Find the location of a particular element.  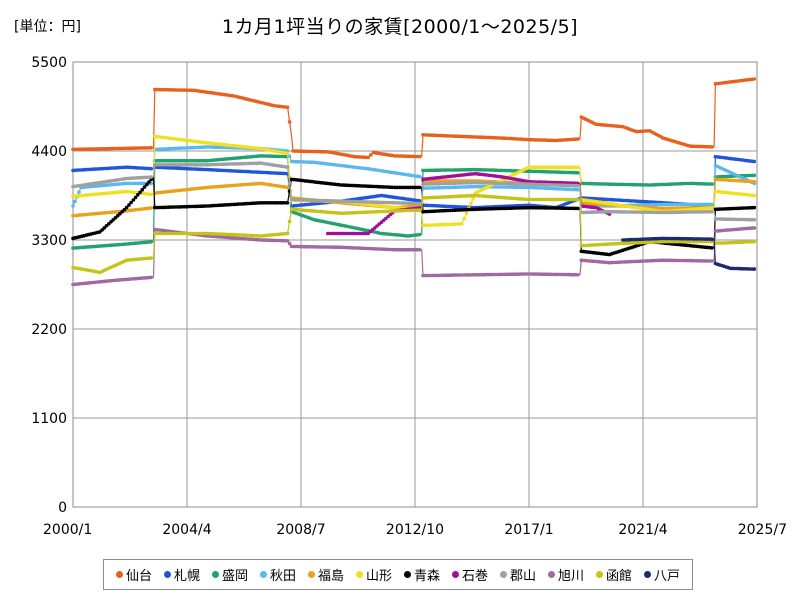

legend-item: 八戸 is located at coordinates (661, 574).